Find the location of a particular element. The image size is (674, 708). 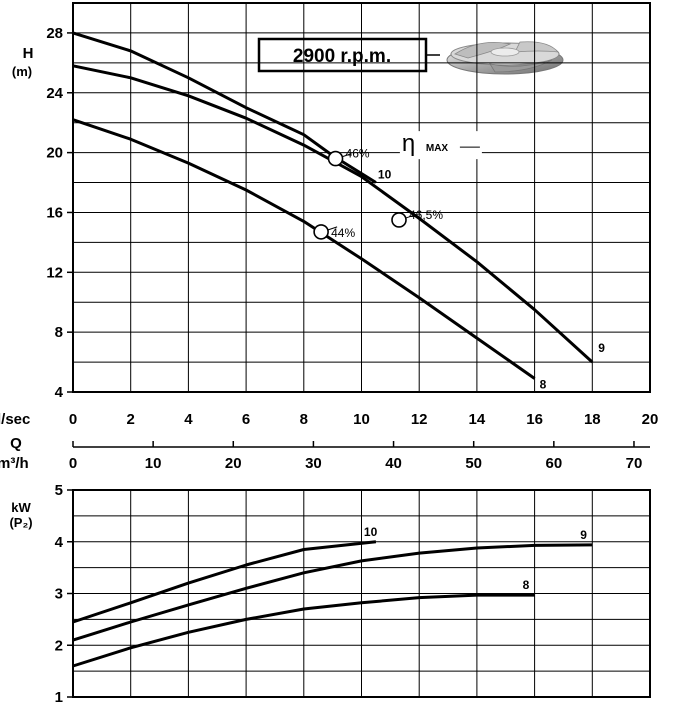

top-y-axis-label: H is located at coordinates (28, 53).